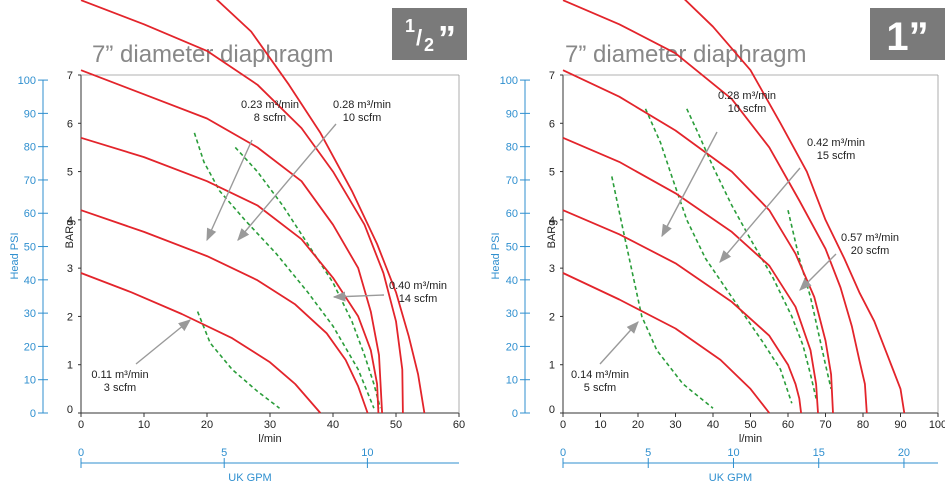 This screenshot has height=489, width=945. I want to click on psi-axis-title: Head PSI, so click(496, 255).